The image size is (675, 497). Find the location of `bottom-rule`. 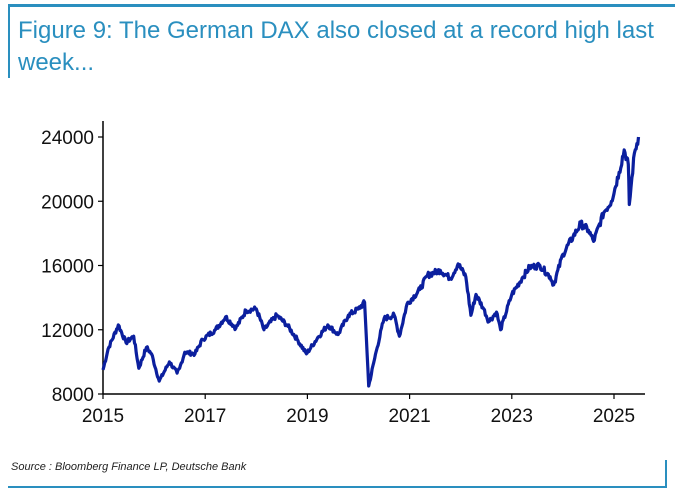

bottom-rule is located at coordinates (337, 487).